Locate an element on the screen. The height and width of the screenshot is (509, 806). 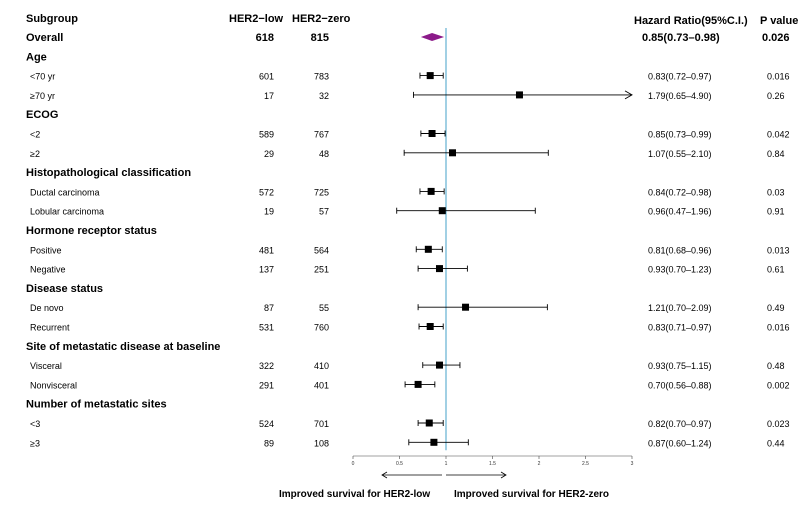
row-0-n-low: 618 is located at coordinates (265, 38).